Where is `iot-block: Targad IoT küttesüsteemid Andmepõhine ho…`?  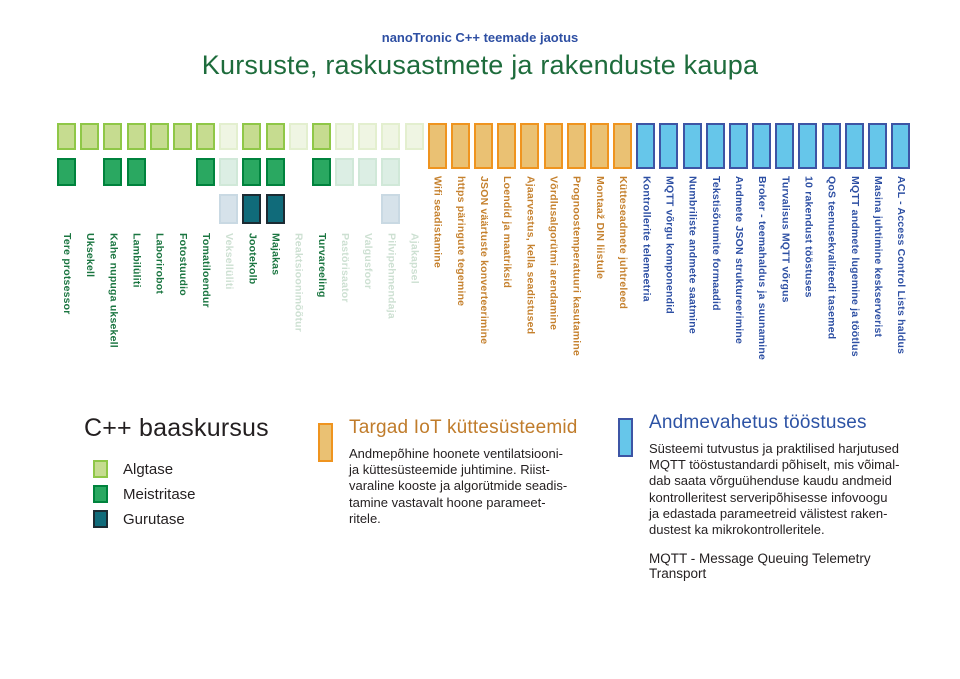
iot-block: Targad IoT küttesüsteemid Andmepõhine ho… is located at coordinates (452, 472).